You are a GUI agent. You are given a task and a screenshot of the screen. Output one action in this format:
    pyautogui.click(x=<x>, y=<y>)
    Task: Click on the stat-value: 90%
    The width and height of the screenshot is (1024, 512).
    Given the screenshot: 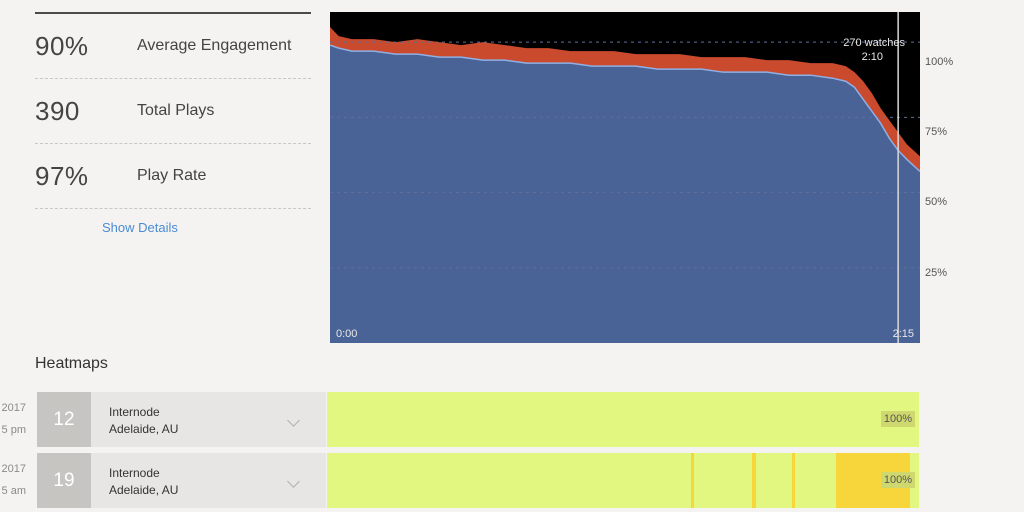 What is the action you would take?
    pyautogui.click(x=62, y=45)
    